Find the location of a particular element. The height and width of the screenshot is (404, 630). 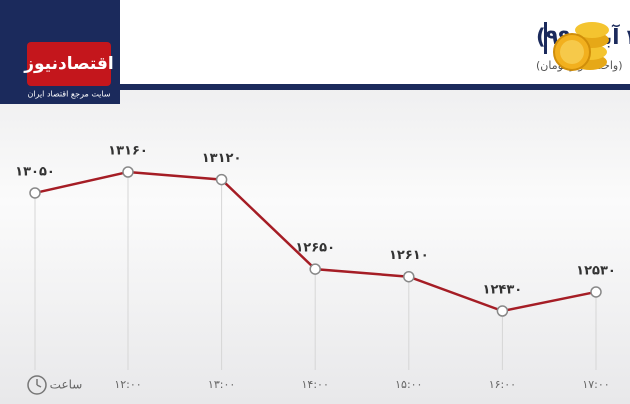

clock-icon is located at coordinates (37, 385).